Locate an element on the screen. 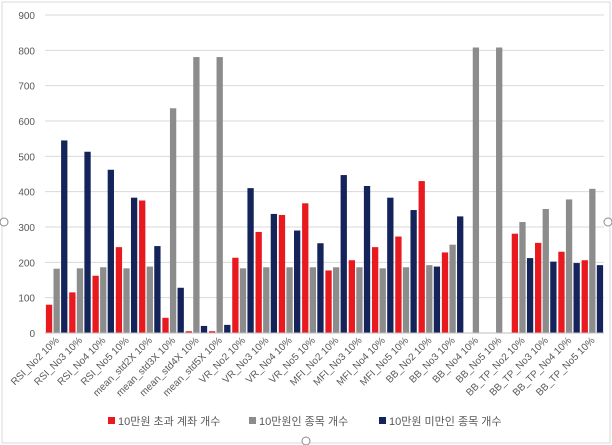 The width and height of the screenshot is (612, 445). y-axis-ticks: 0 100 200 300 400 500 600 700 800 900 is located at coordinates (26, 175).